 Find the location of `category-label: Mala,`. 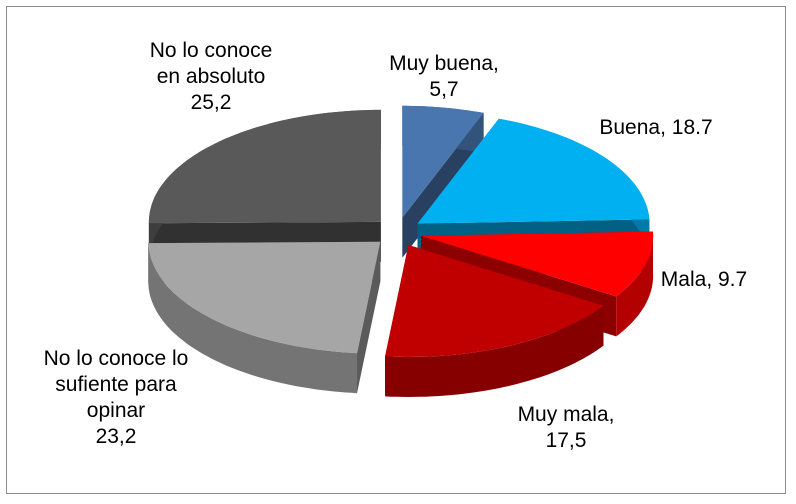

category-label: Mala, is located at coordinates (686, 279).